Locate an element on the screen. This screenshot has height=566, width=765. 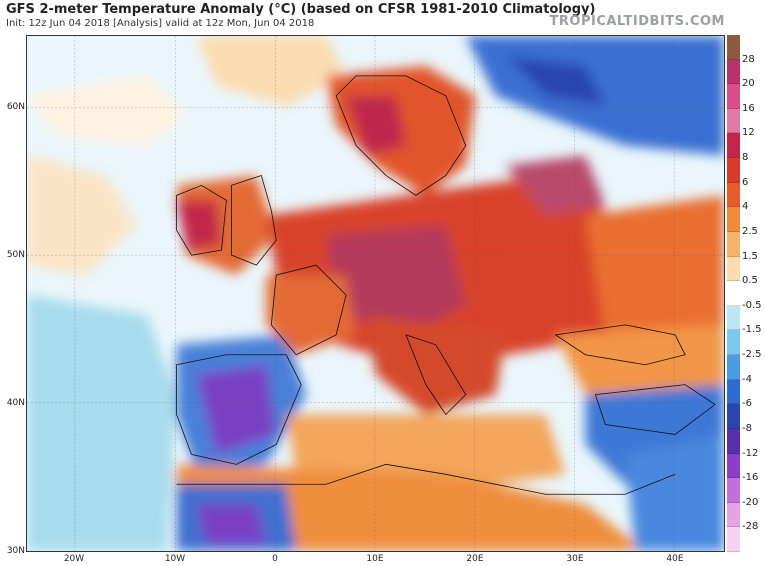
colorbar-label: -1.5 is located at coordinates (752, 330).